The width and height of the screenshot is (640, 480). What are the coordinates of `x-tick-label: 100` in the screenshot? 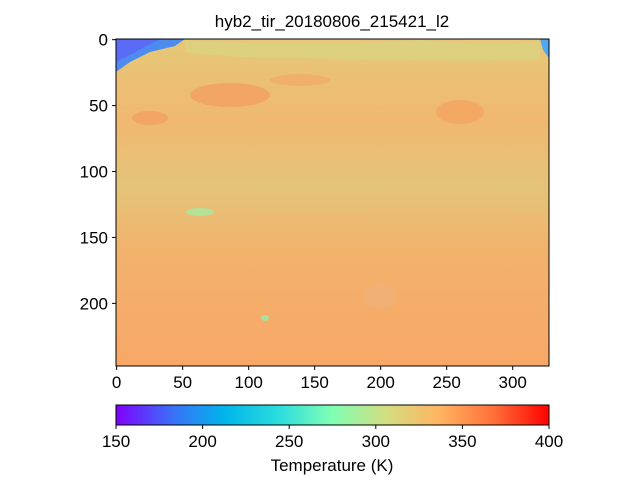 It's located at (248, 382).